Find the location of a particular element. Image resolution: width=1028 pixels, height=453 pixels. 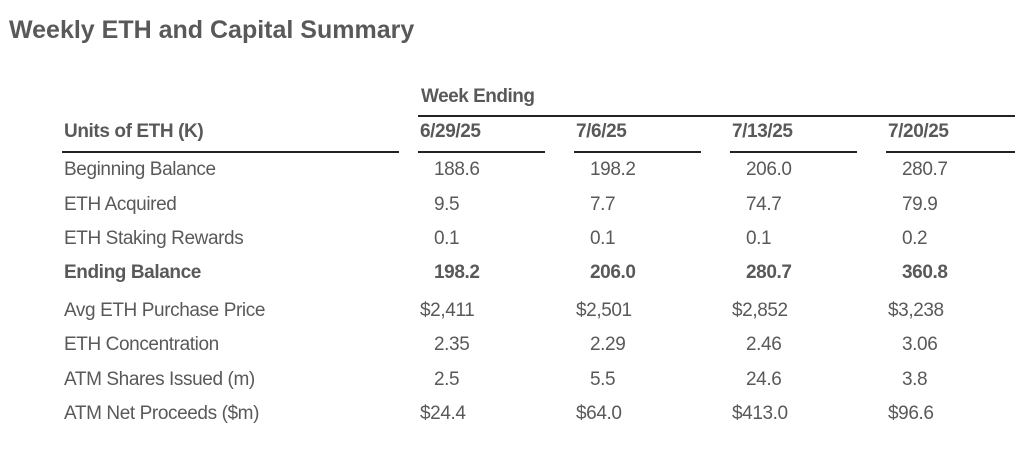

table-cell: 0.2 is located at coordinates (915, 238).